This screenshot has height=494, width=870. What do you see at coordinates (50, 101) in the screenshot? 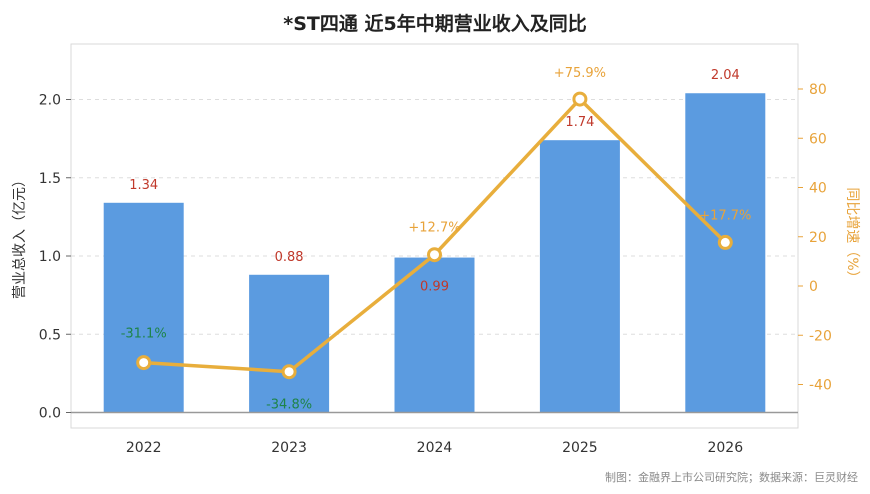
I see `y-tick-label: 2.0` at bounding box center [50, 101].